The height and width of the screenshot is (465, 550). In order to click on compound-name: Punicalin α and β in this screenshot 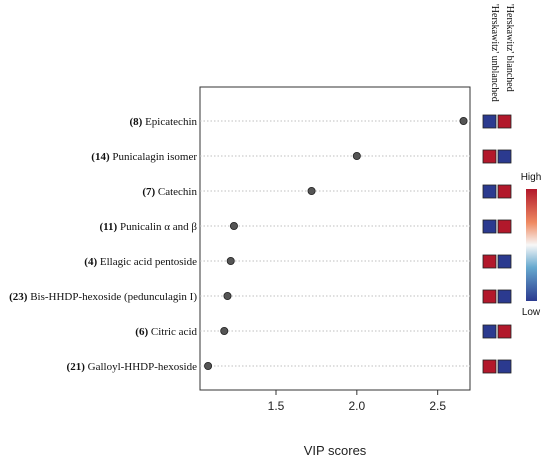, I will do `click(157, 227)`.